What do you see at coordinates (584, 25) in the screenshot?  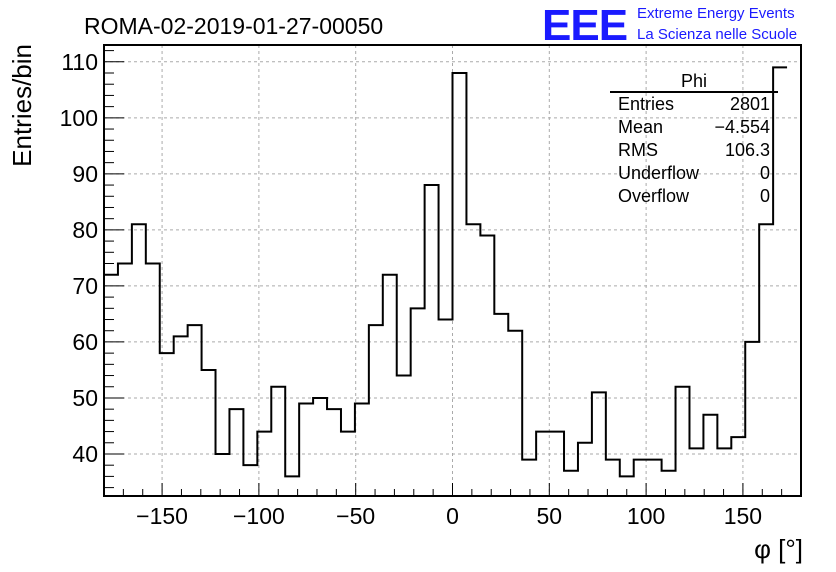 I see `eee-logo-mark: EEE` at bounding box center [584, 25].